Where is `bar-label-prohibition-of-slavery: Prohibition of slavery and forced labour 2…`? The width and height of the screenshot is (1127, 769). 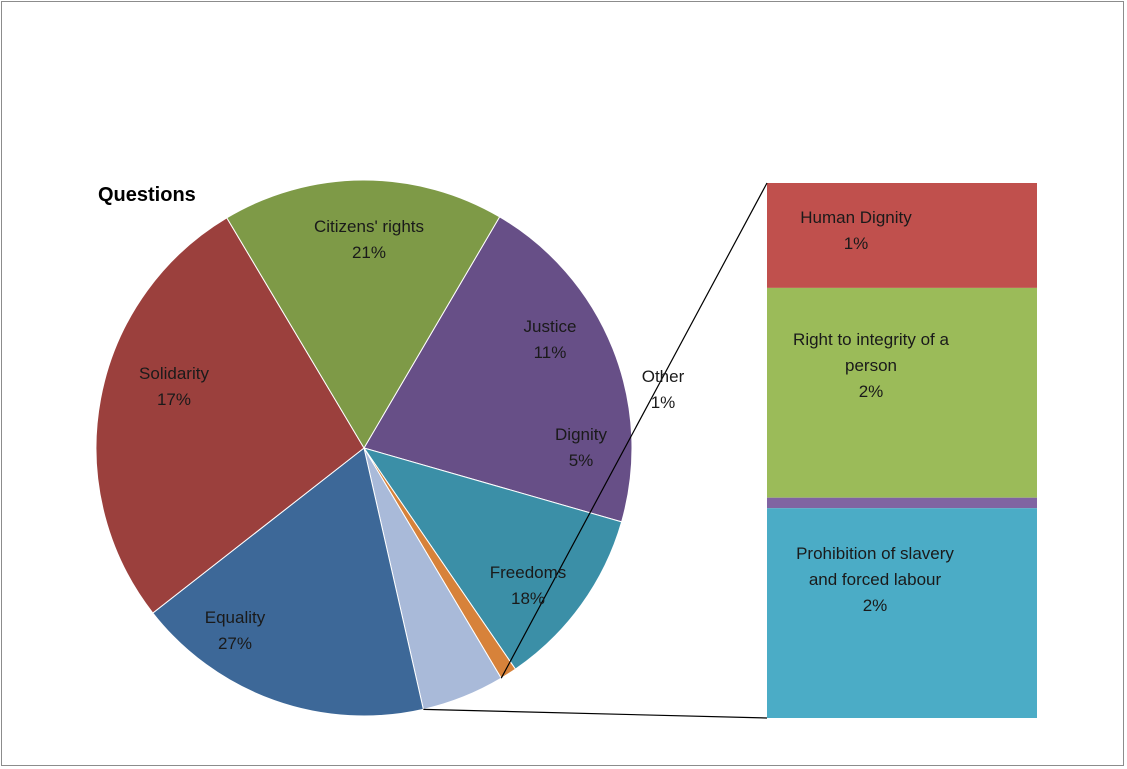
bar-label-prohibition-of-slavery: Prohibition of slavery and forced labour 2… is located at coordinates (875, 579).